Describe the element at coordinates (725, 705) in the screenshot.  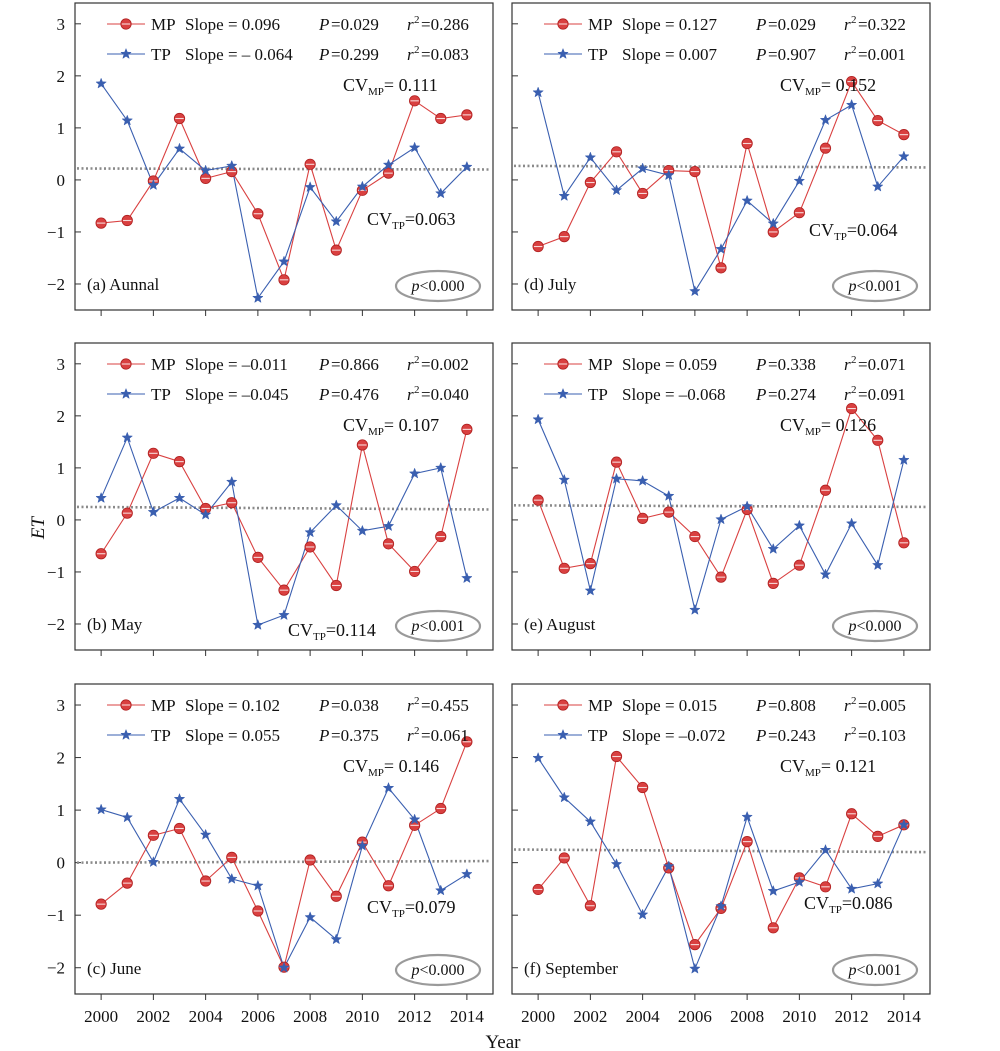
I see `legend-entry-mp: MP Slope = 0.015 P =0.808 r 2 =0.005` at that location.